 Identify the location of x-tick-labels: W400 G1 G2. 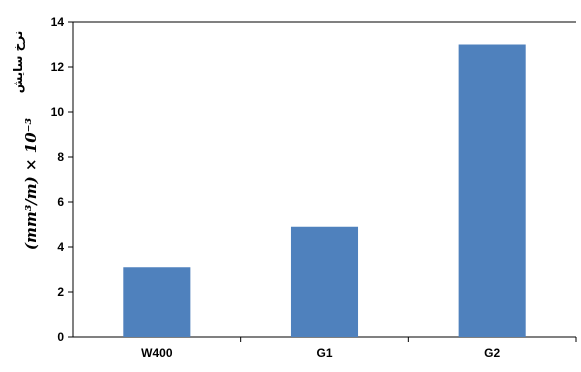
(320, 353).